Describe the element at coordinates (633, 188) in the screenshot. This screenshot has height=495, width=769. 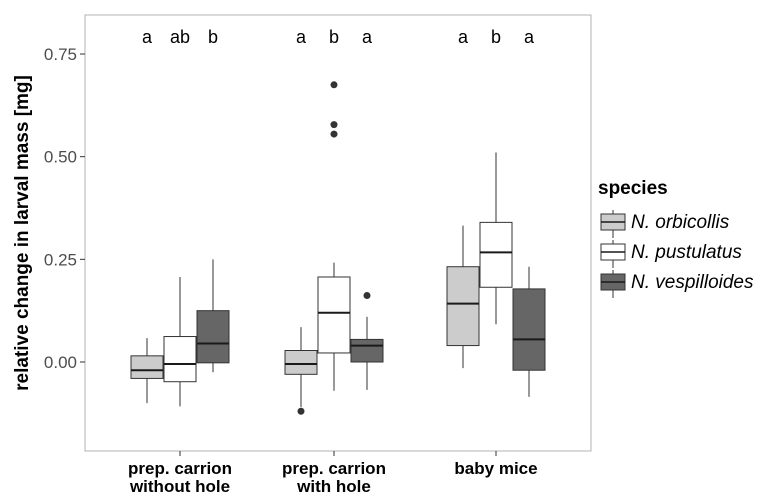
I see `legend-title: species` at that location.